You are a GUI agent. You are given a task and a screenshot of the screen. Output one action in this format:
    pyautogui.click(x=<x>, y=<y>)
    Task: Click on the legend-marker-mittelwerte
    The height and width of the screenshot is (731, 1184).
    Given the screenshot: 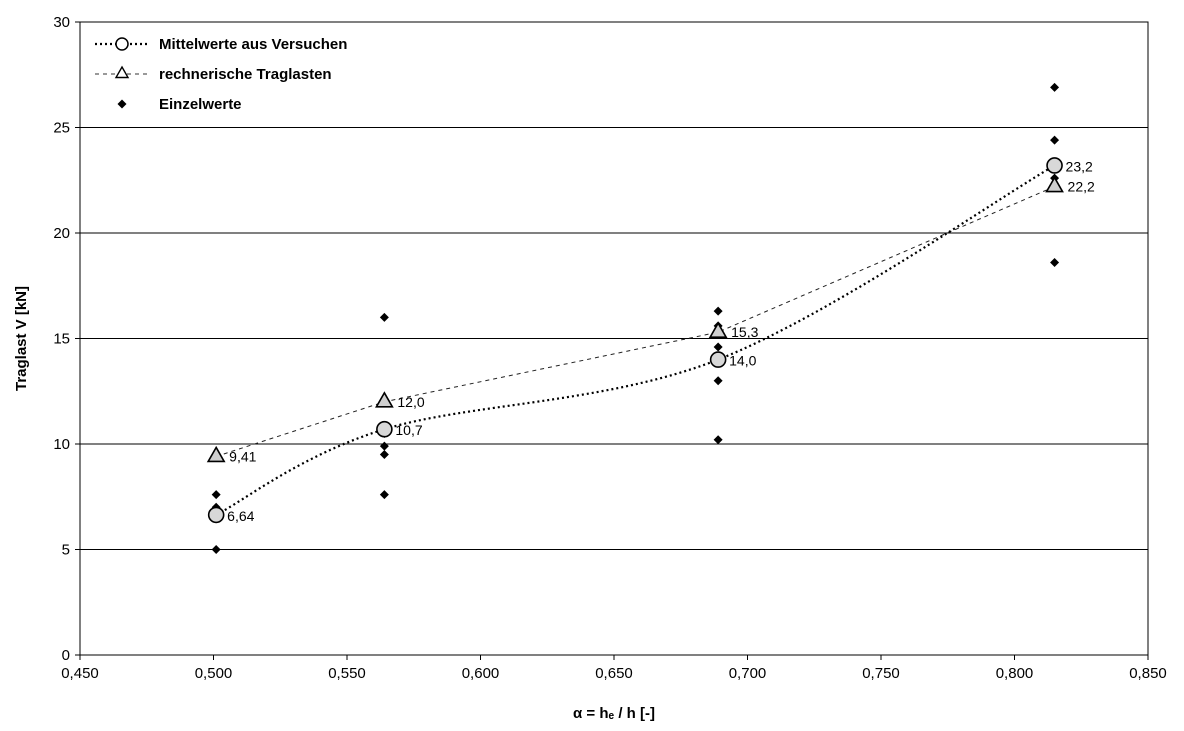 What is the action you would take?
    pyautogui.click(x=122, y=44)
    